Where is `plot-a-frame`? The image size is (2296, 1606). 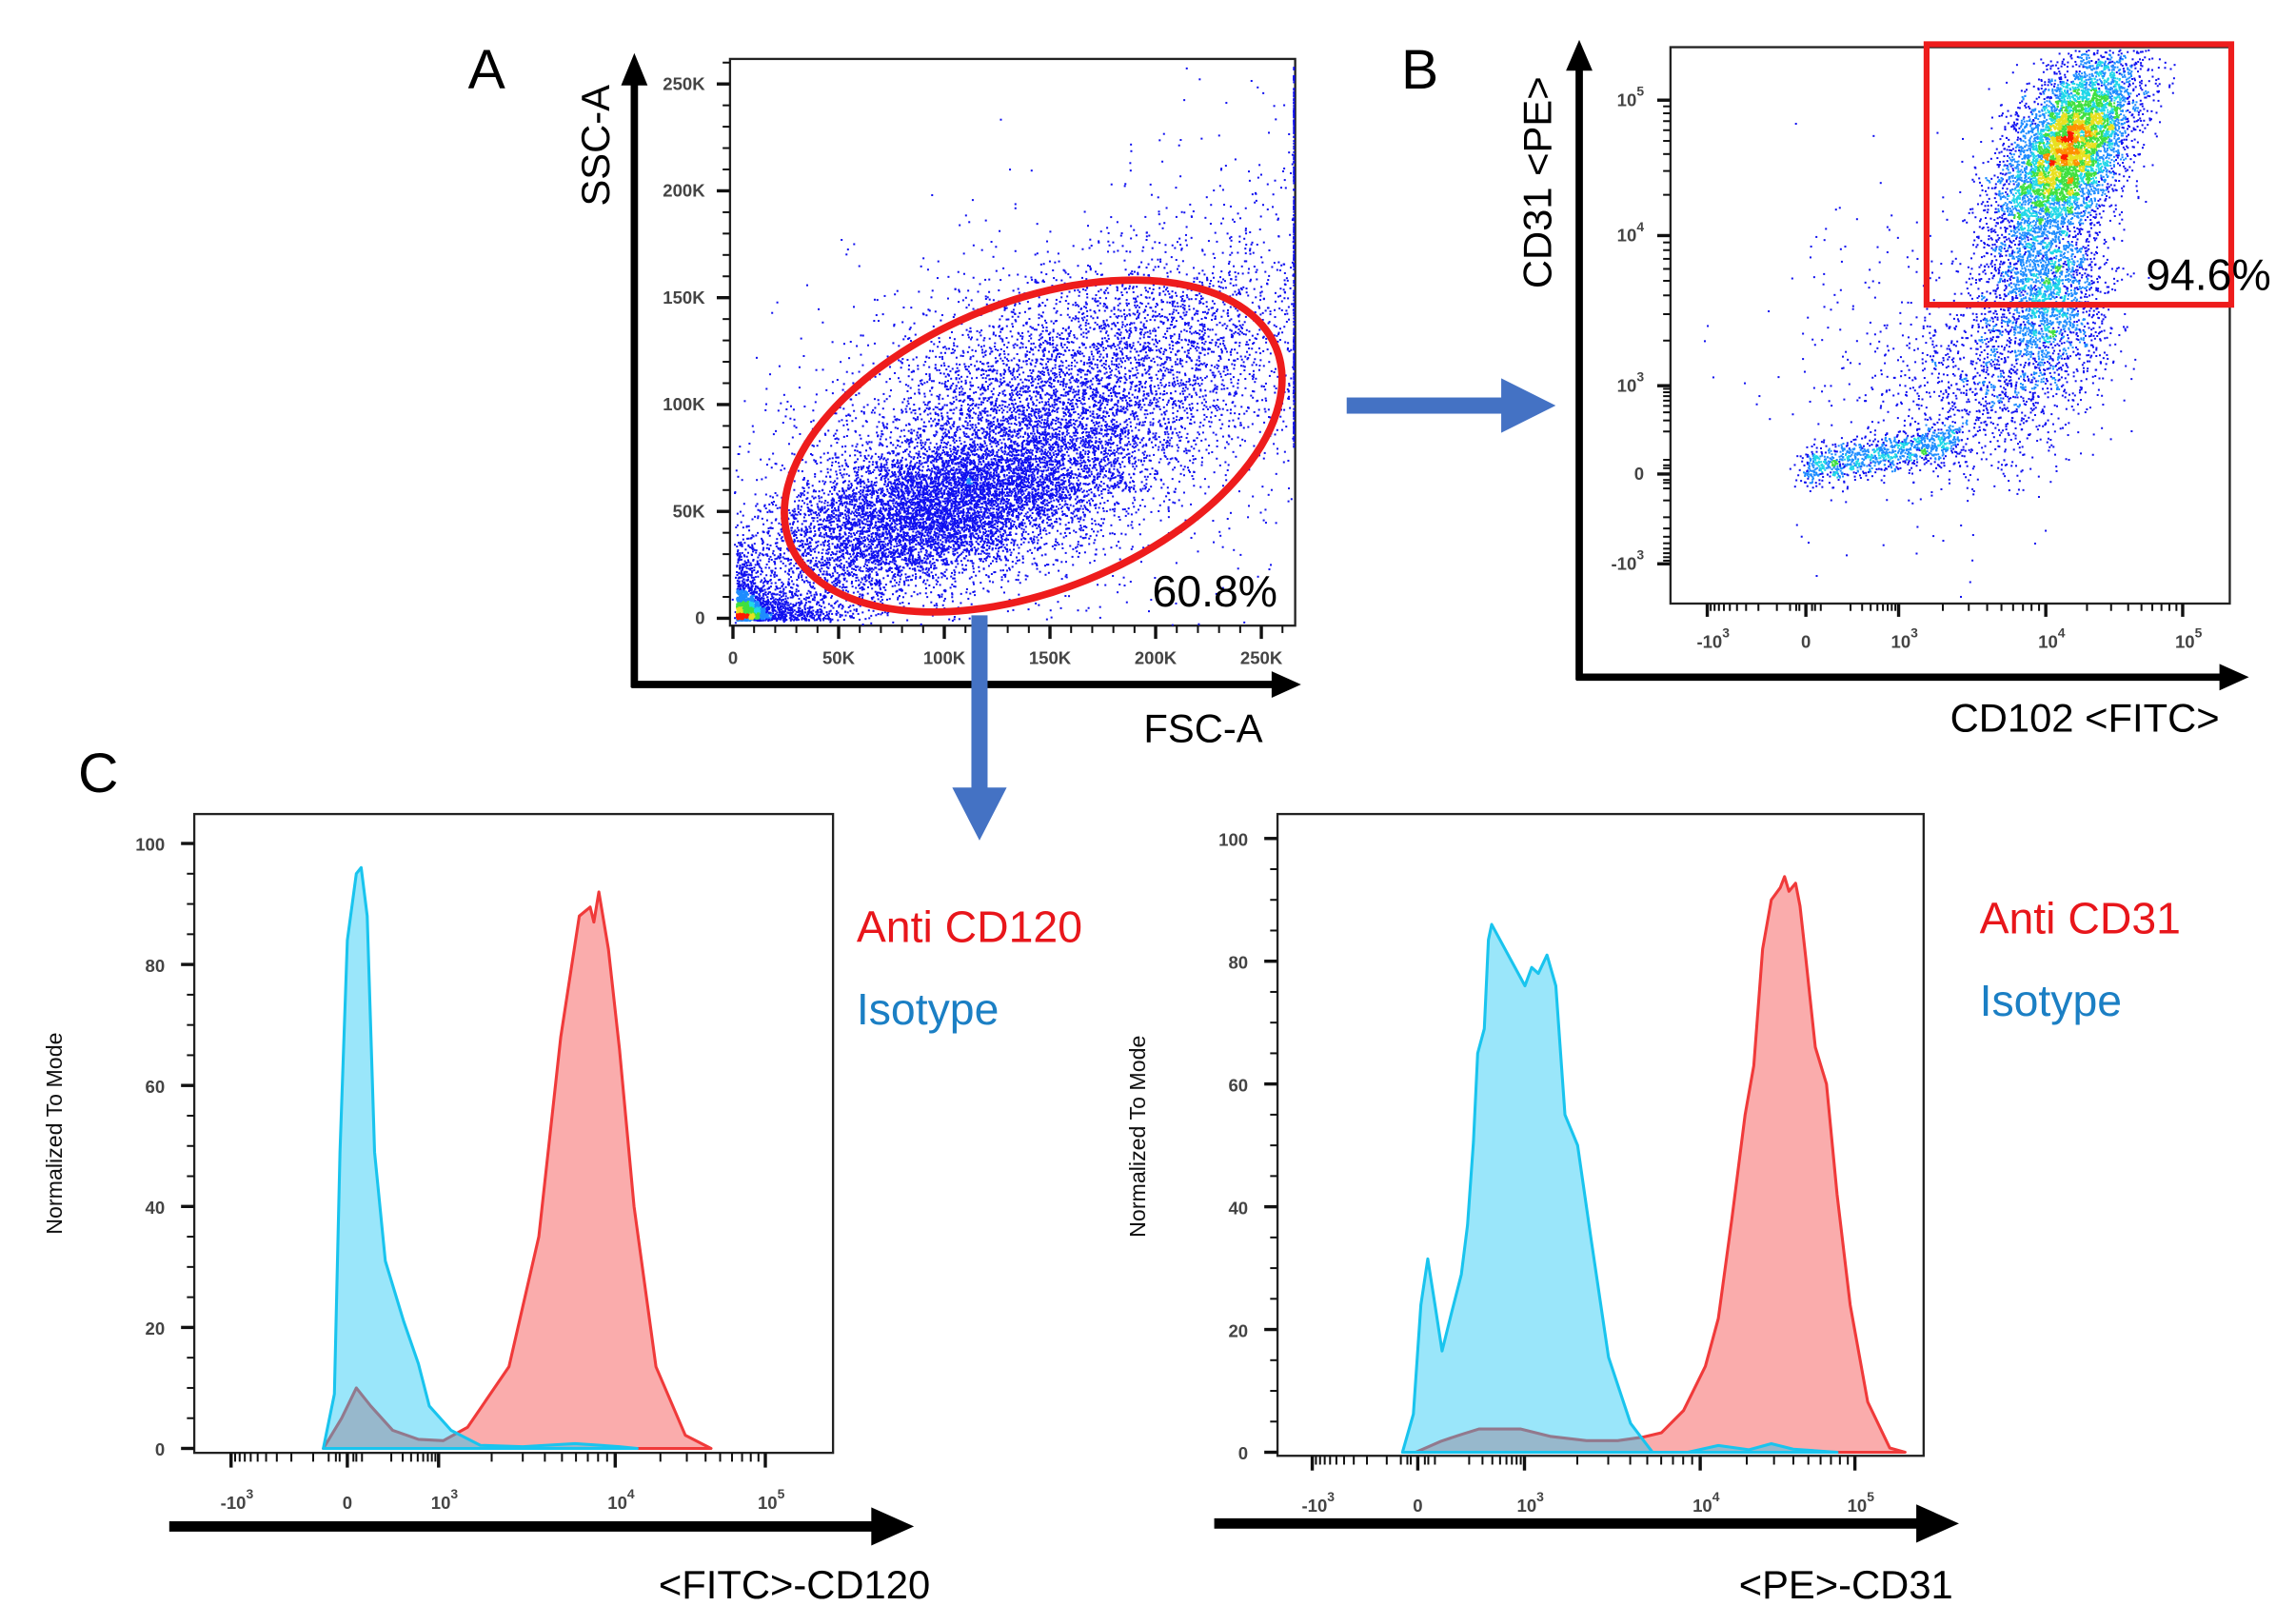 plot-a-frame is located at coordinates (1012, 342).